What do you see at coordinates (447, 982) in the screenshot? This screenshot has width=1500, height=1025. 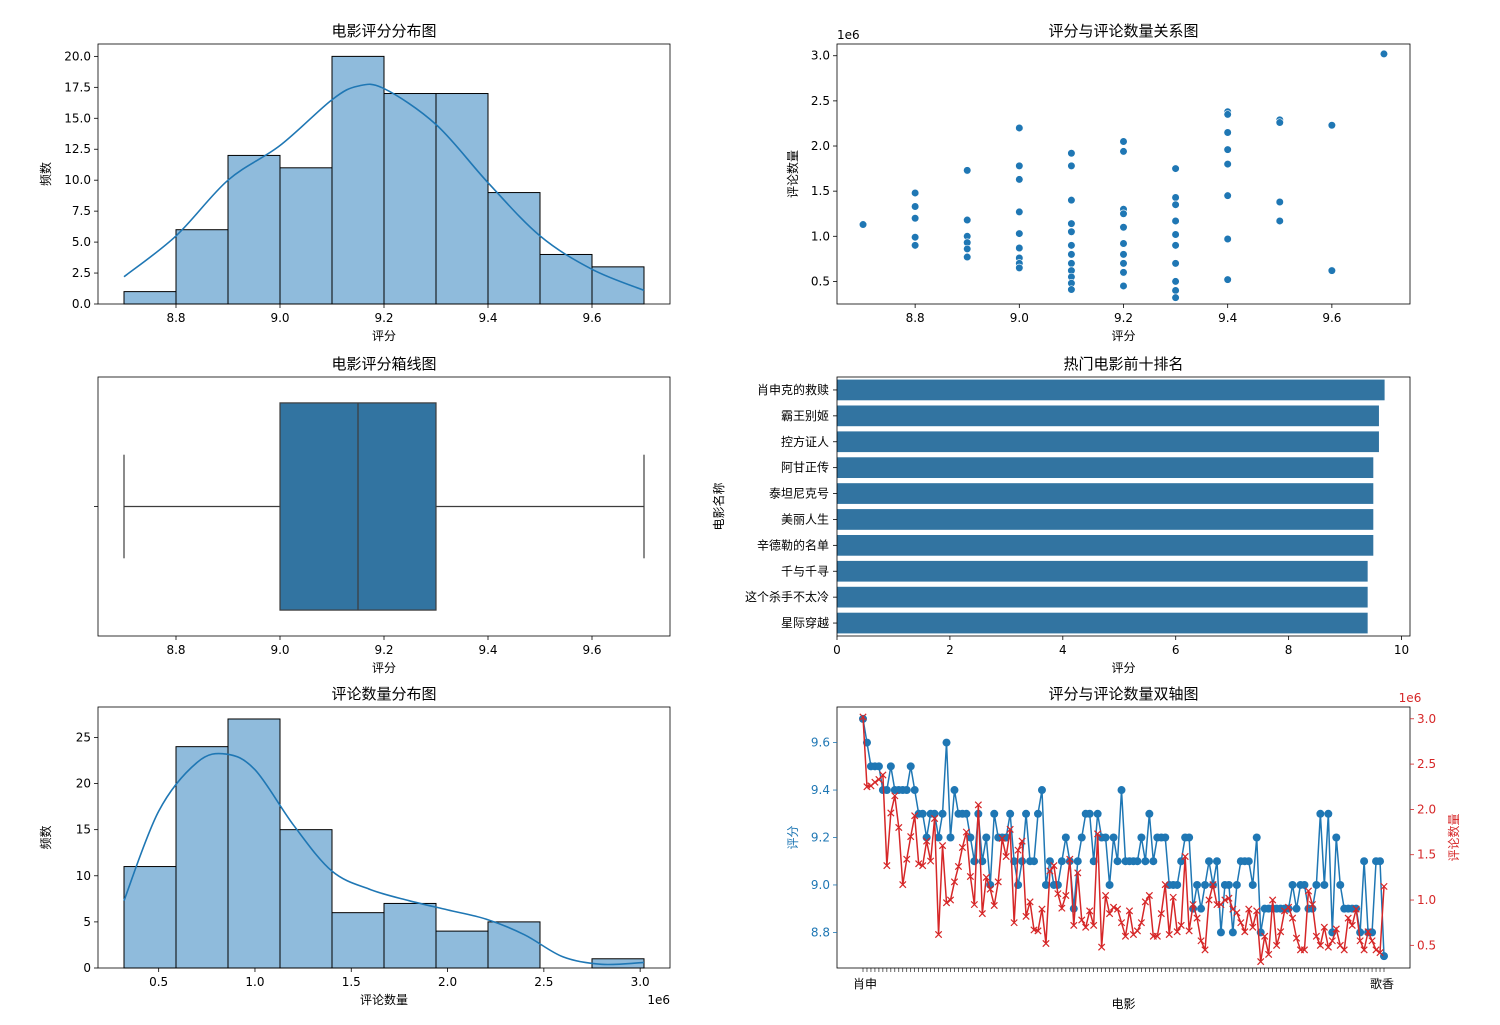 I see `comments-hist-x-tick-label: 2.0` at bounding box center [447, 982].